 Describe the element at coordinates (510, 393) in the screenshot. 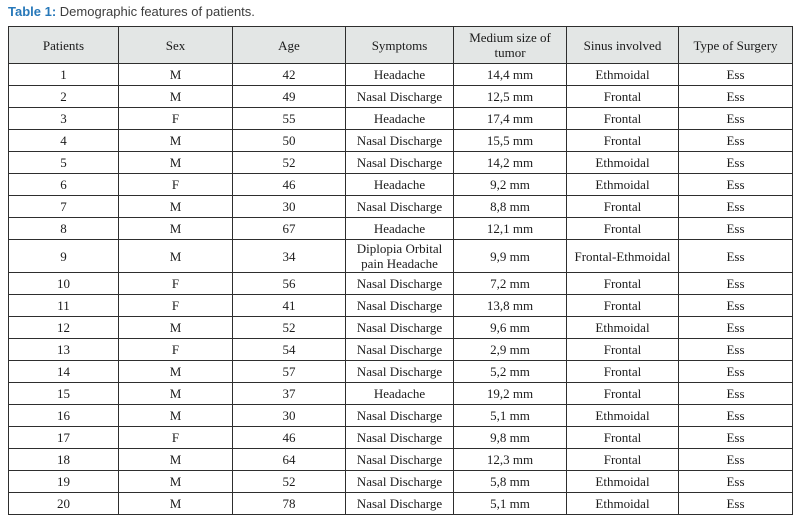

I see `cell-medium-size-of-tumor: 19,2 mm` at that location.